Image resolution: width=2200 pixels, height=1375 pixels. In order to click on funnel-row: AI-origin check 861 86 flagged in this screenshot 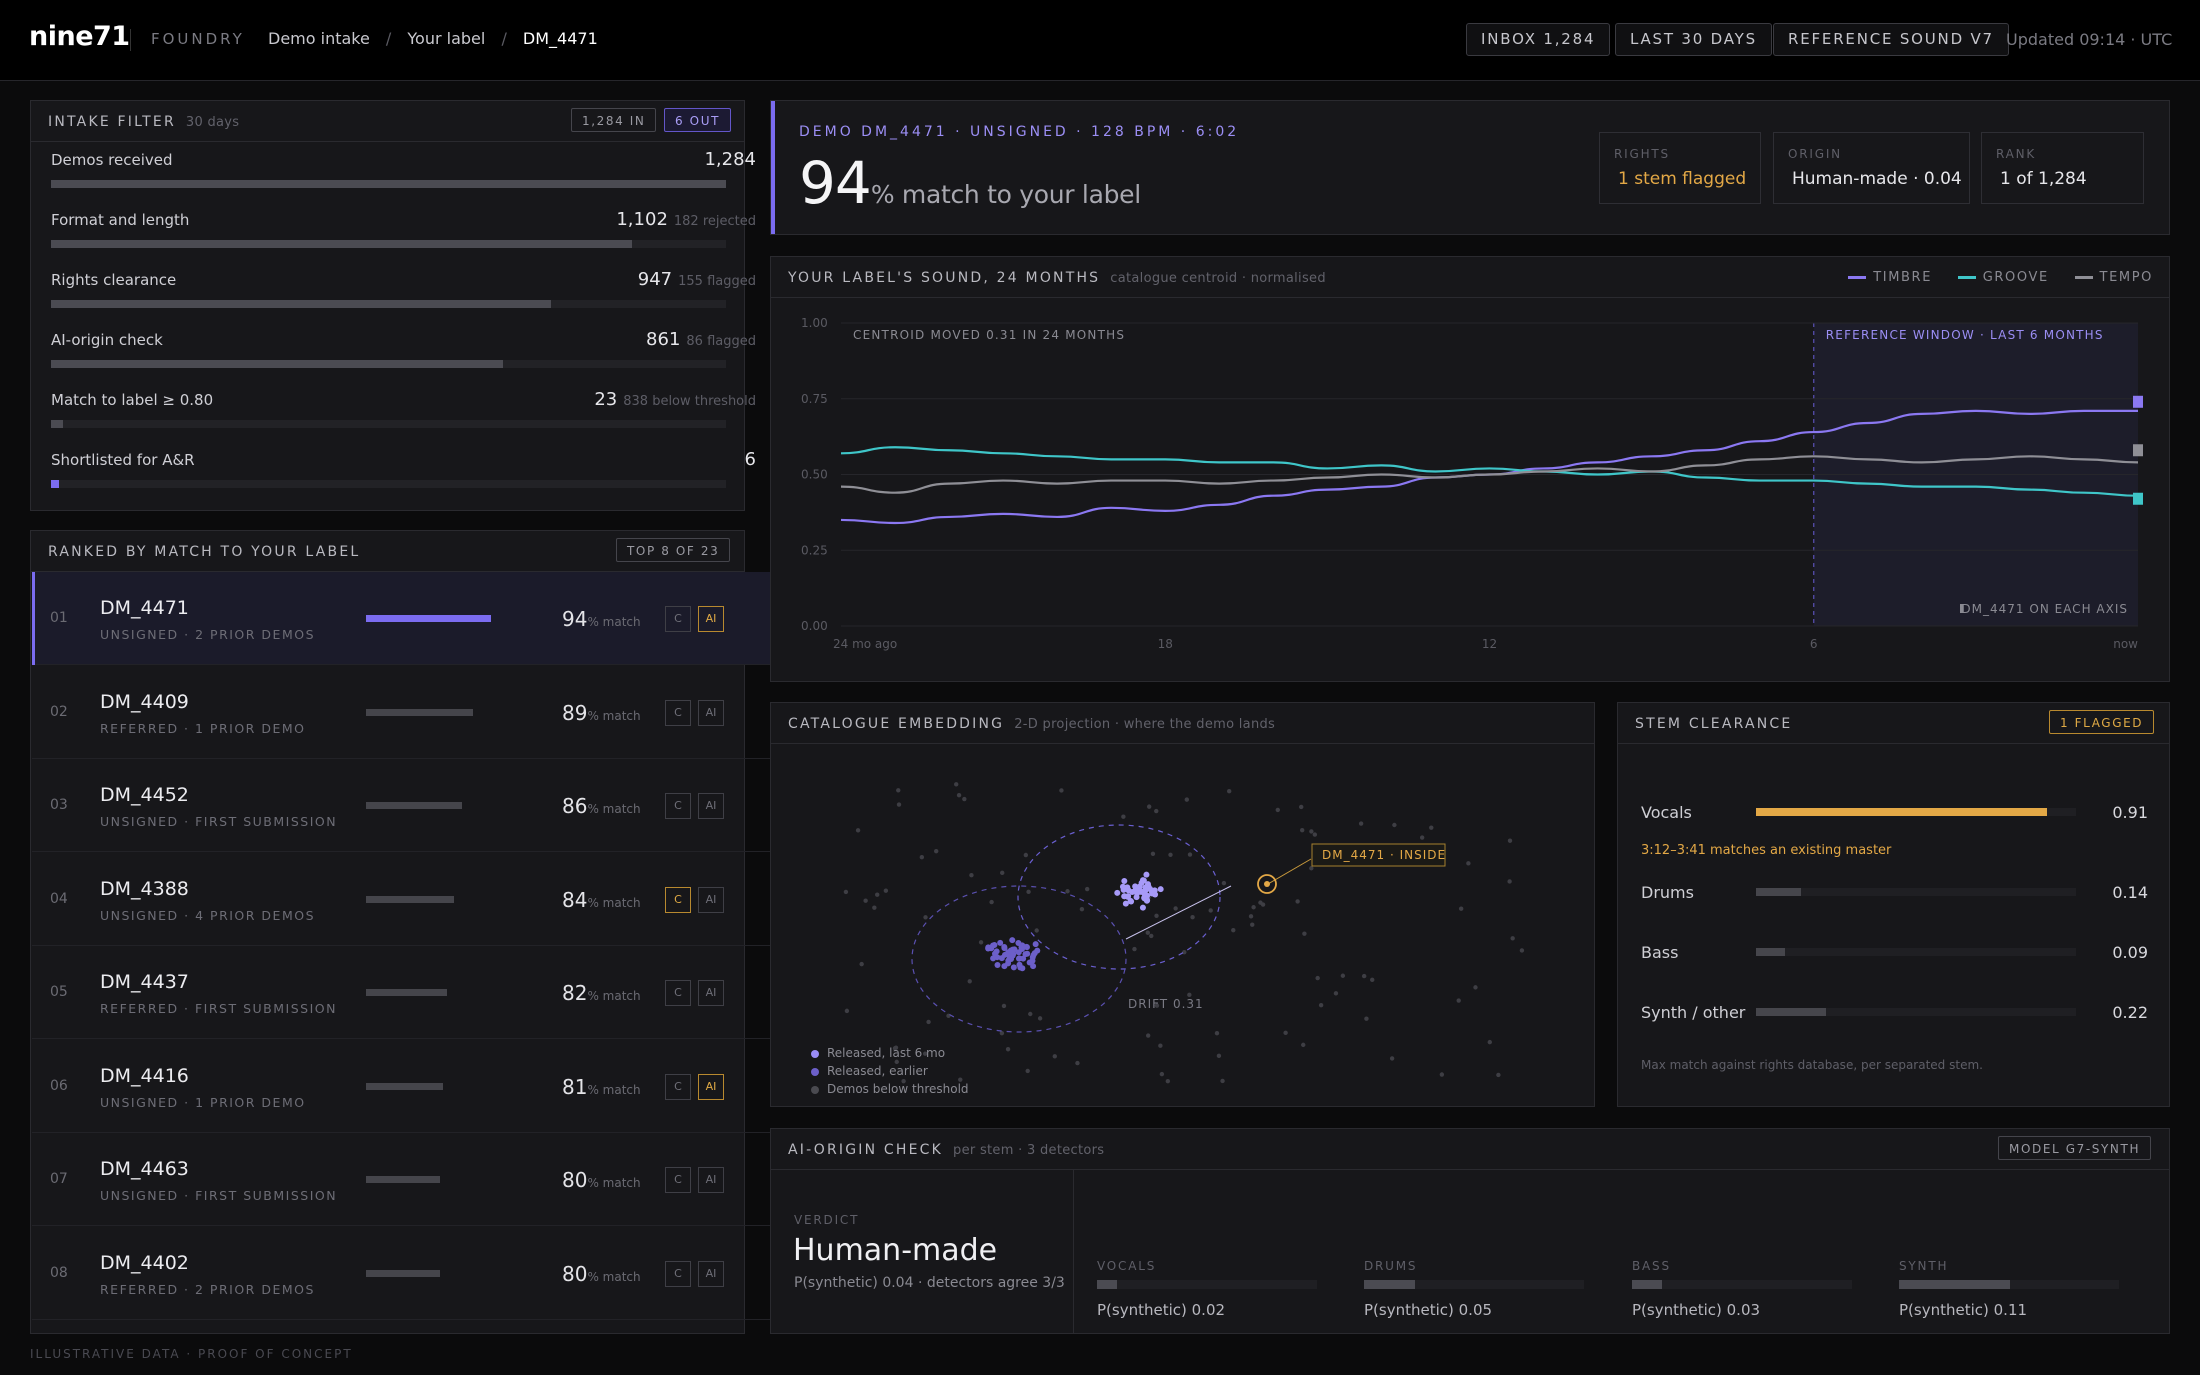, I will do `click(403, 350)`.